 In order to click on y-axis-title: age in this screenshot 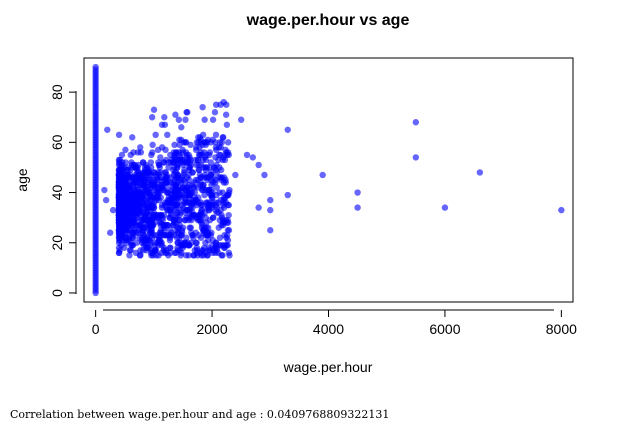, I will do `click(22, 180)`.